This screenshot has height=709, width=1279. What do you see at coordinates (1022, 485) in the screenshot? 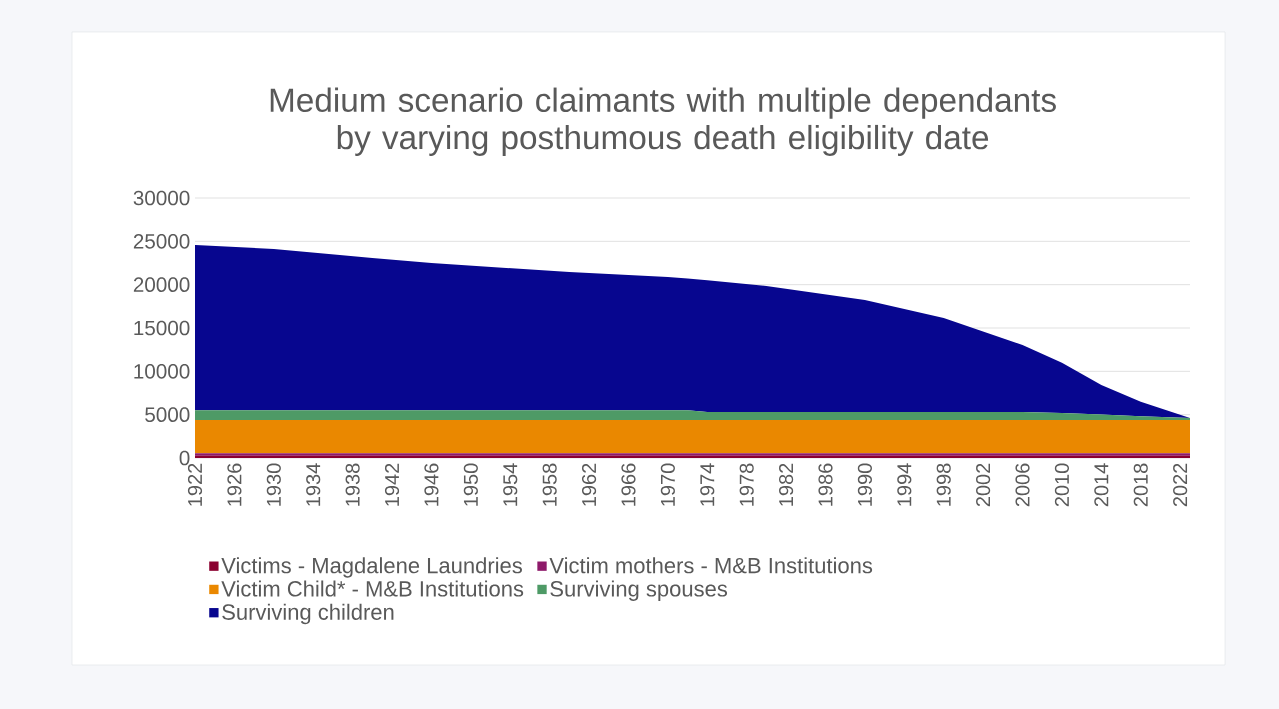
I see `x-tick-label: 2006` at bounding box center [1022, 485].